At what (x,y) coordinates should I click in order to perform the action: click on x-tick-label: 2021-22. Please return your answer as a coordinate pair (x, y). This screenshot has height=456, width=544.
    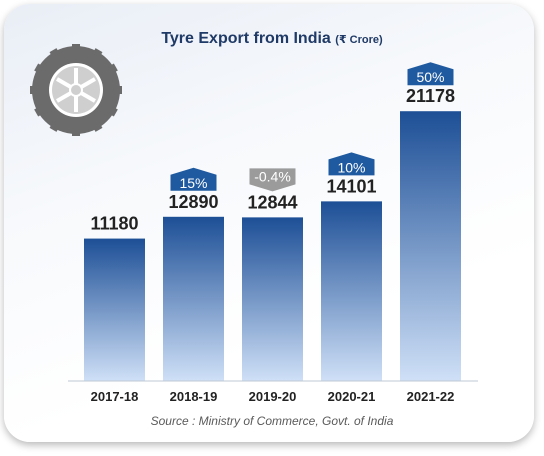
    Looking at the image, I should click on (431, 396).